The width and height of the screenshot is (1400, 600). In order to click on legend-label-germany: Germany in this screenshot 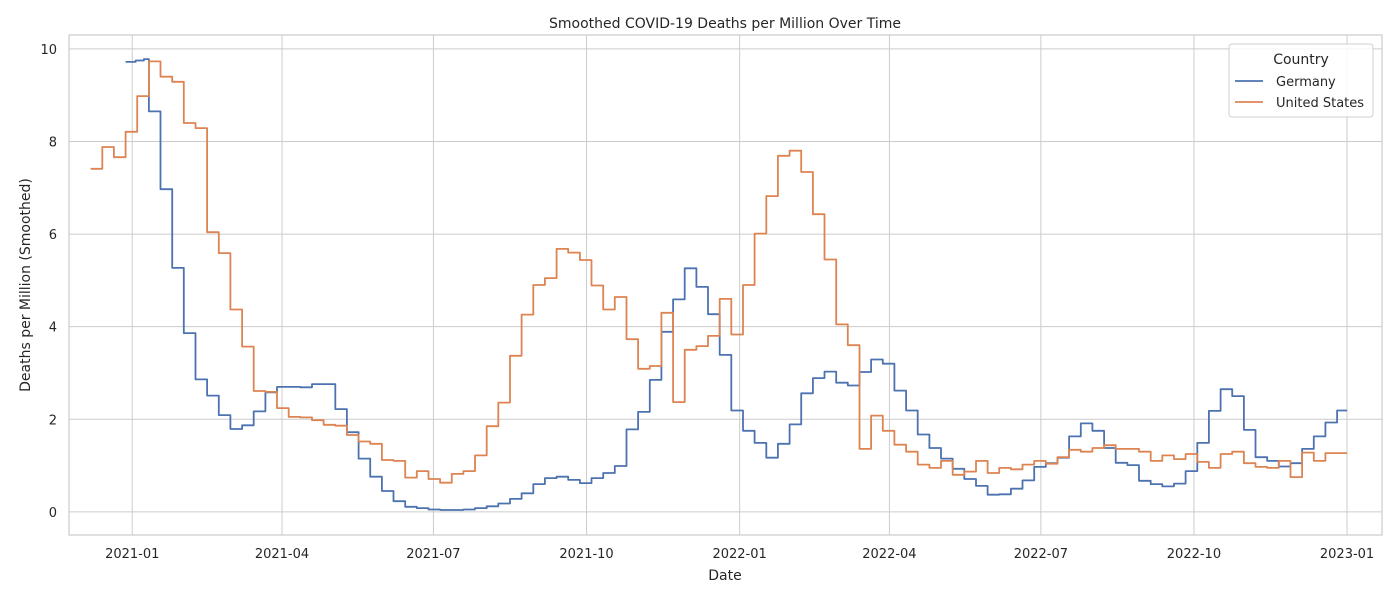, I will do `click(1306, 82)`.